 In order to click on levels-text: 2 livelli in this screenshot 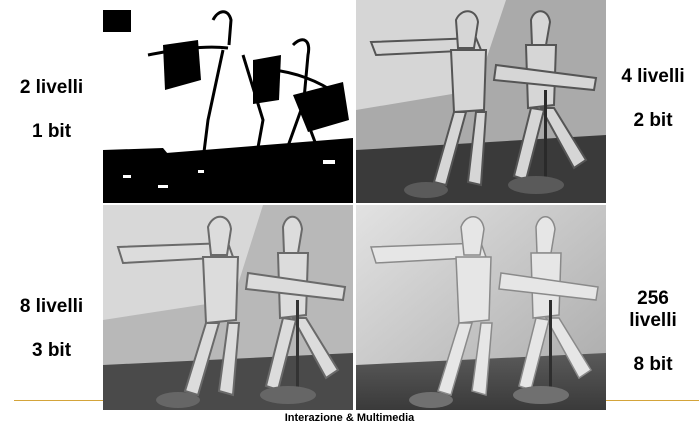, I will do `click(51, 87)`.